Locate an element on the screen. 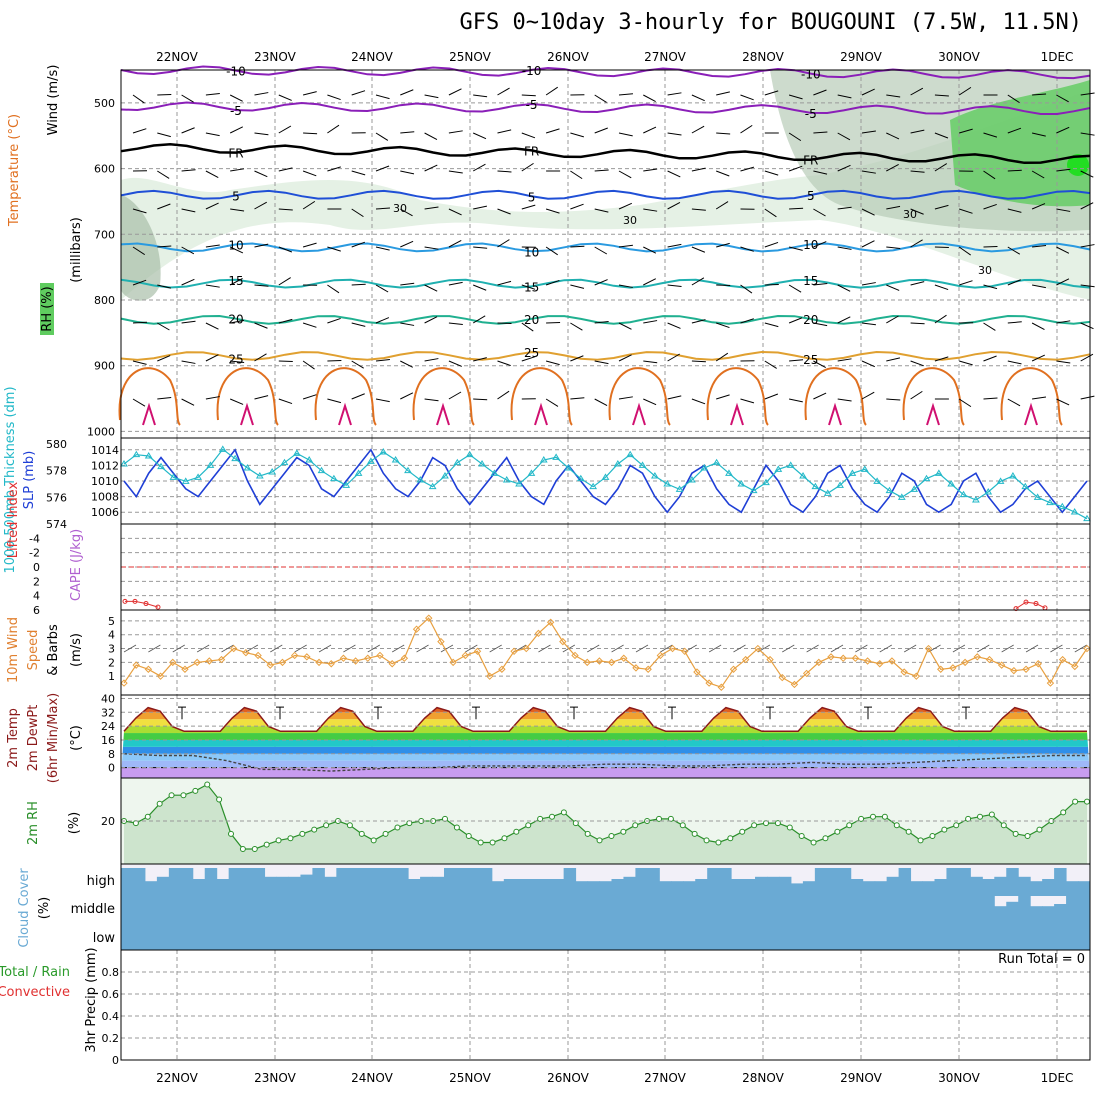 The width and height of the screenshot is (1100, 1100). rh2m-unit-label: (%) is located at coordinates (74, 823).